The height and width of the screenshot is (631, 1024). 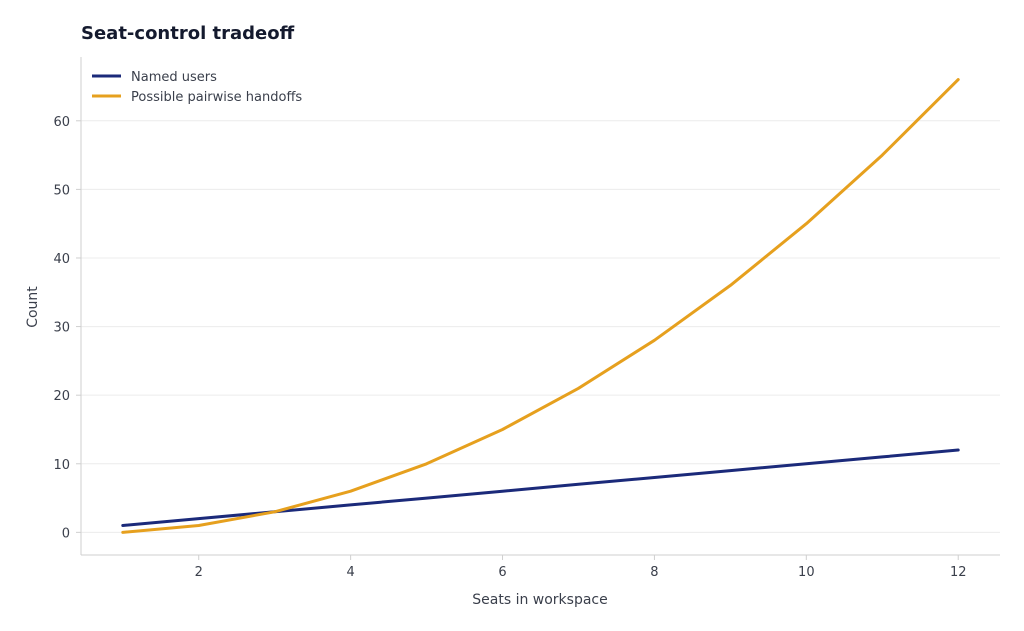 I want to click on x-axis-label: Seats in workspace, so click(x=539, y=600).